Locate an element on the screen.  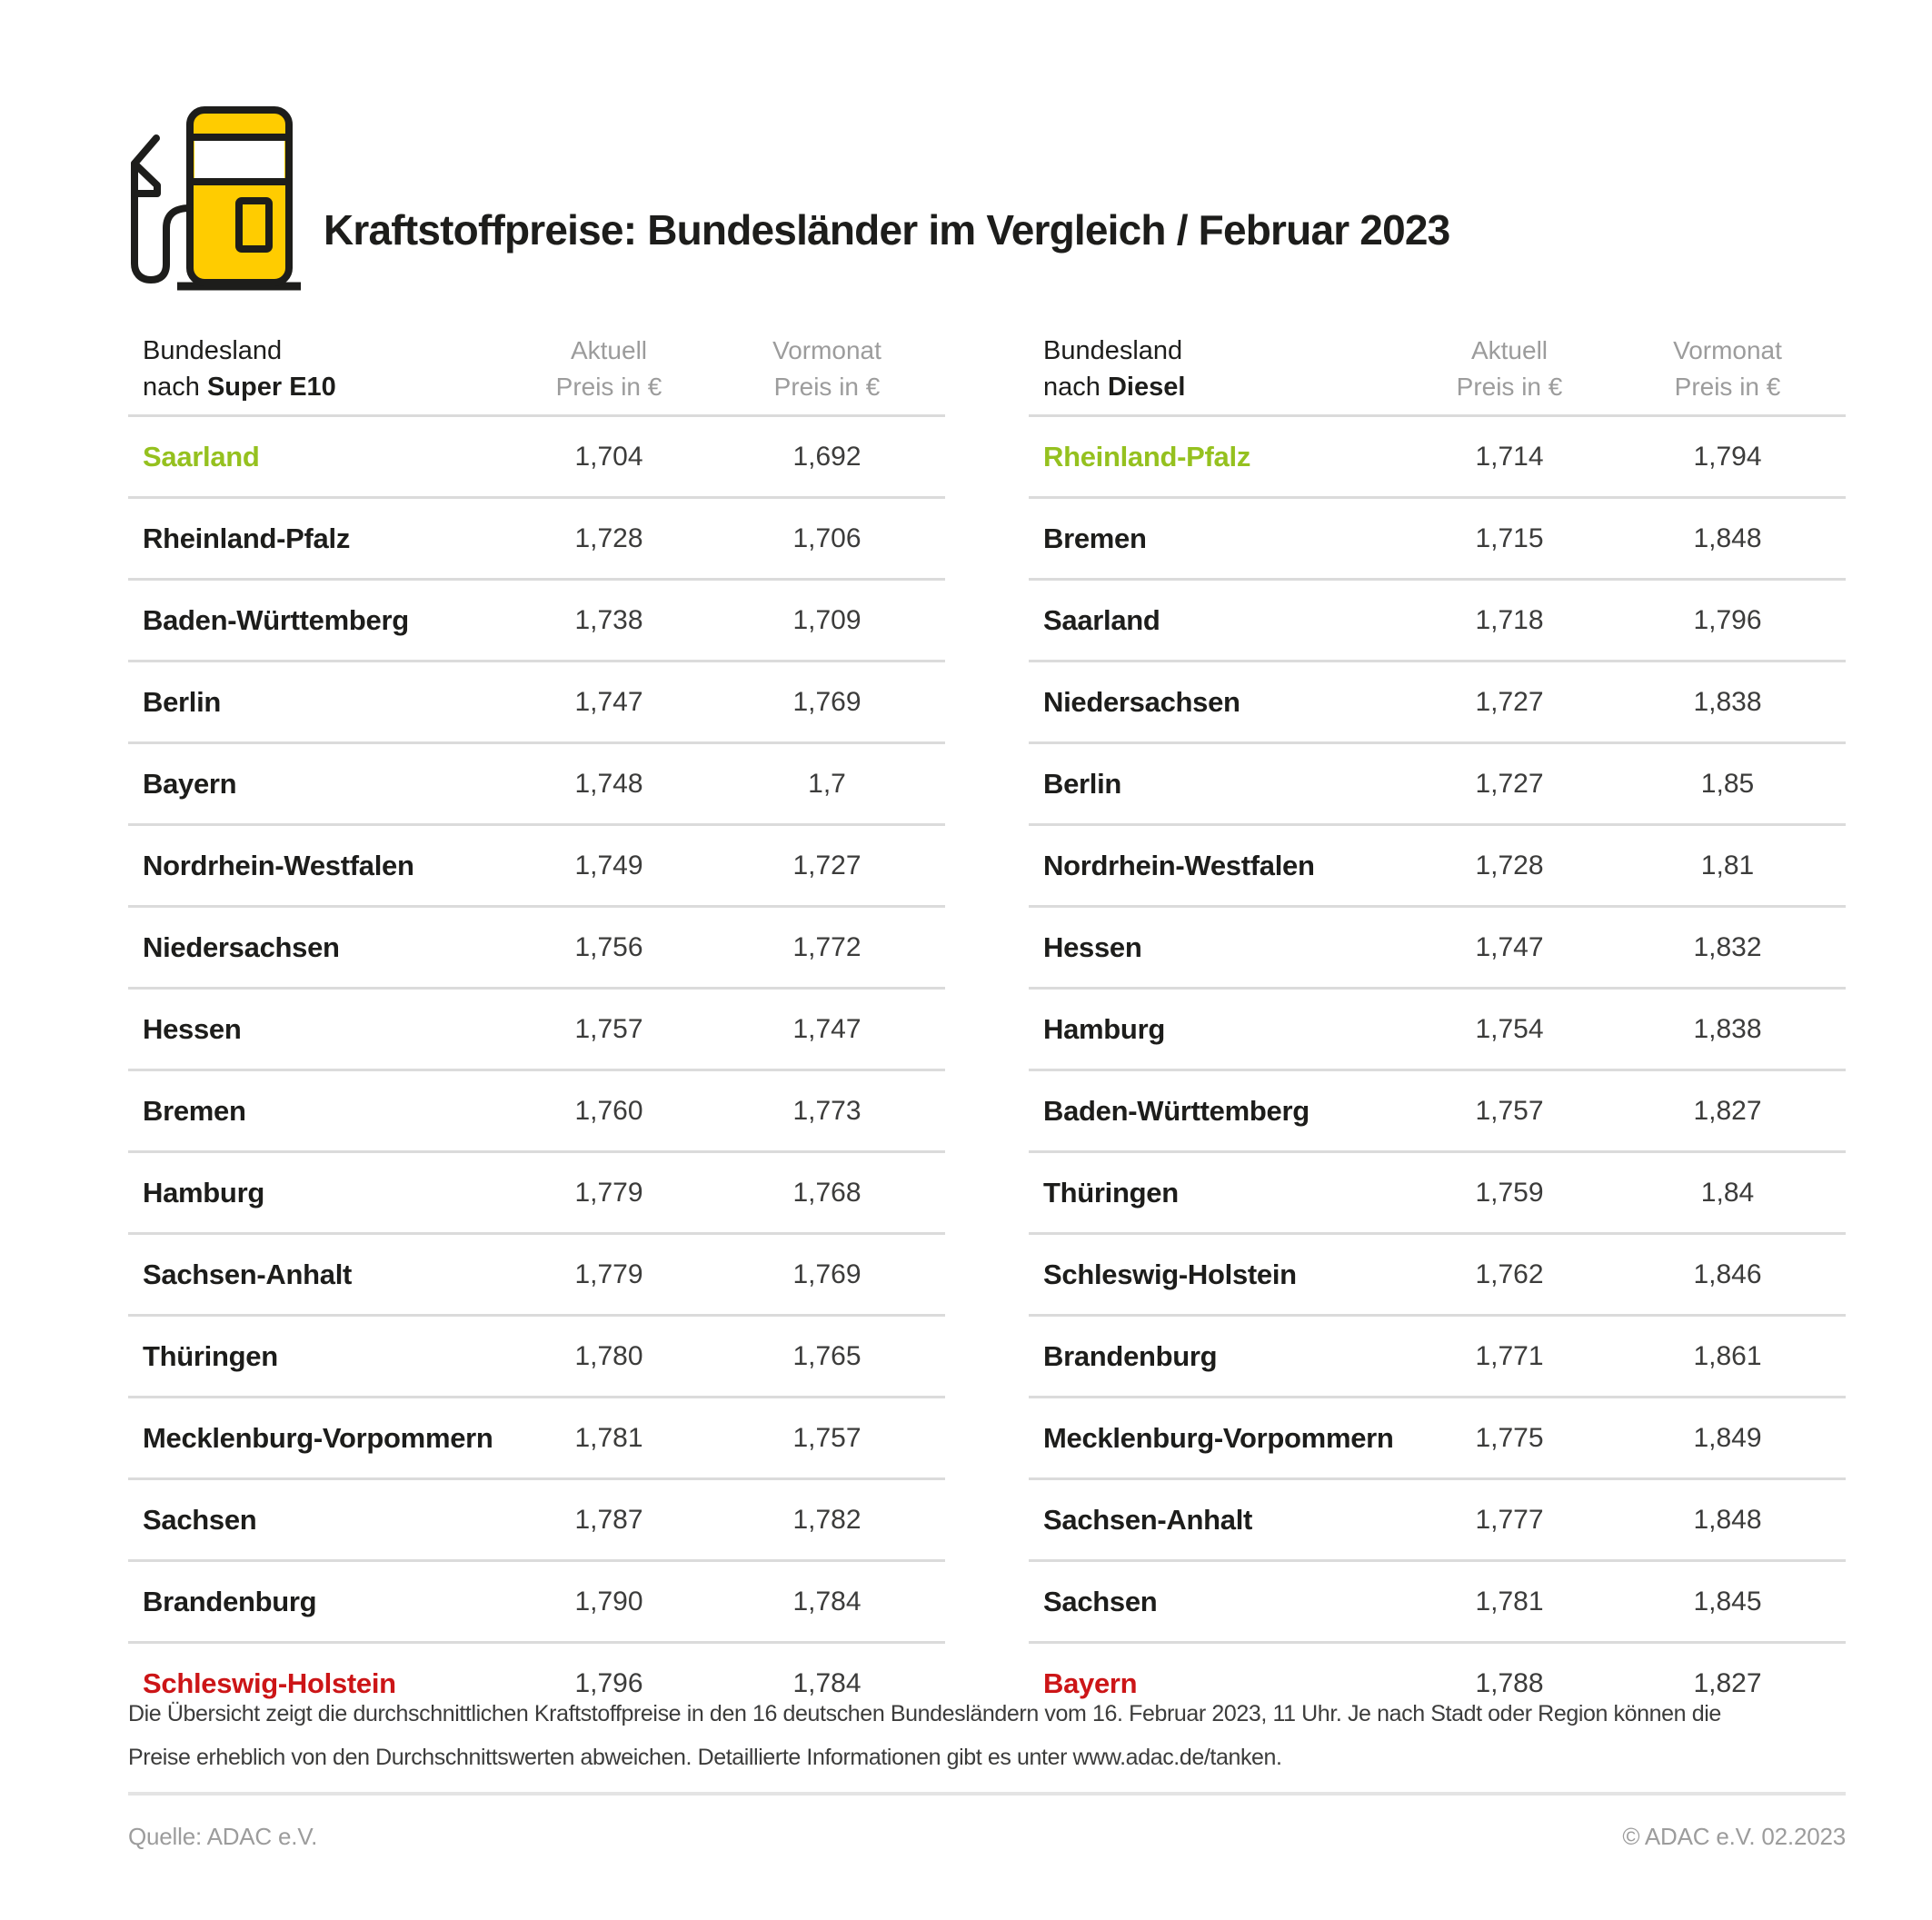
table-row: Bremen 1,715 1,848 is located at coordinates (1438, 537).